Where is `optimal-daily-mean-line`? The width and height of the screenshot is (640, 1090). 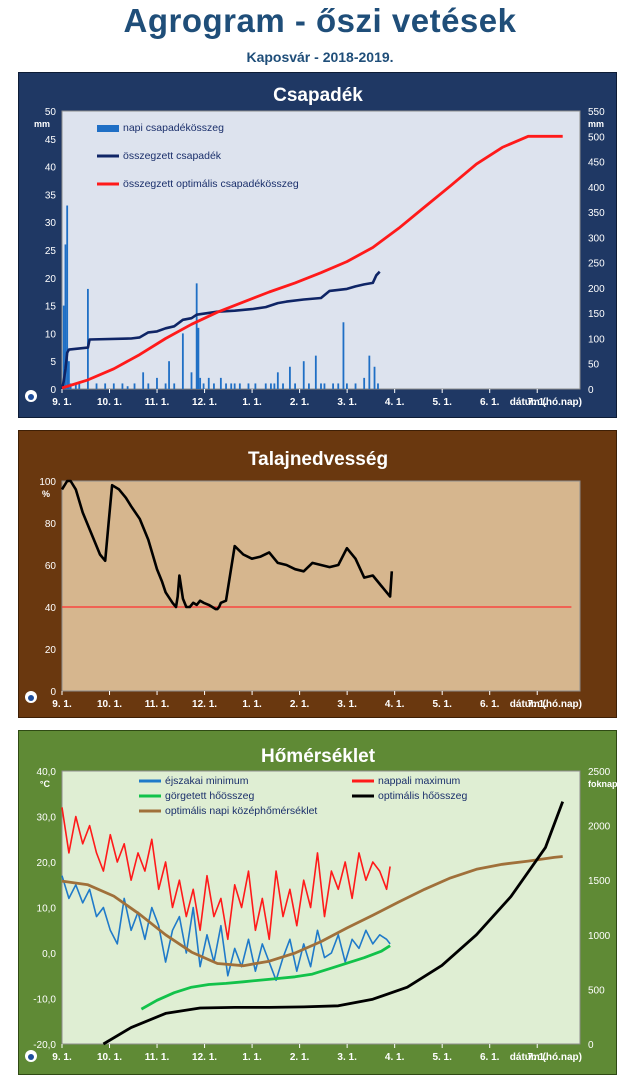
optimal-daily-mean-line is located at coordinates (312, 911).